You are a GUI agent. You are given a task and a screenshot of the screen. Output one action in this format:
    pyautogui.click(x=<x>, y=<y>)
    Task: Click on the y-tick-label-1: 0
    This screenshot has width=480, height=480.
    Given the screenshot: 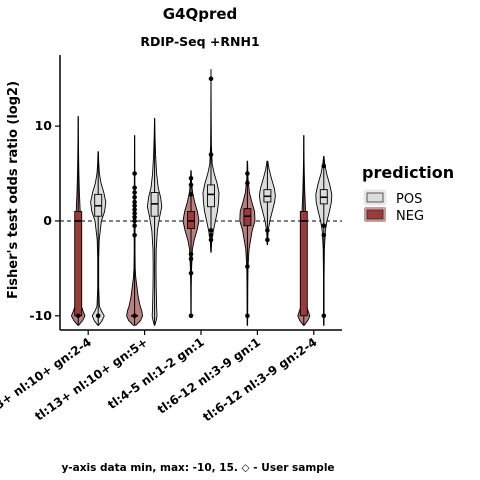 What is the action you would take?
    pyautogui.click(x=47, y=220)
    